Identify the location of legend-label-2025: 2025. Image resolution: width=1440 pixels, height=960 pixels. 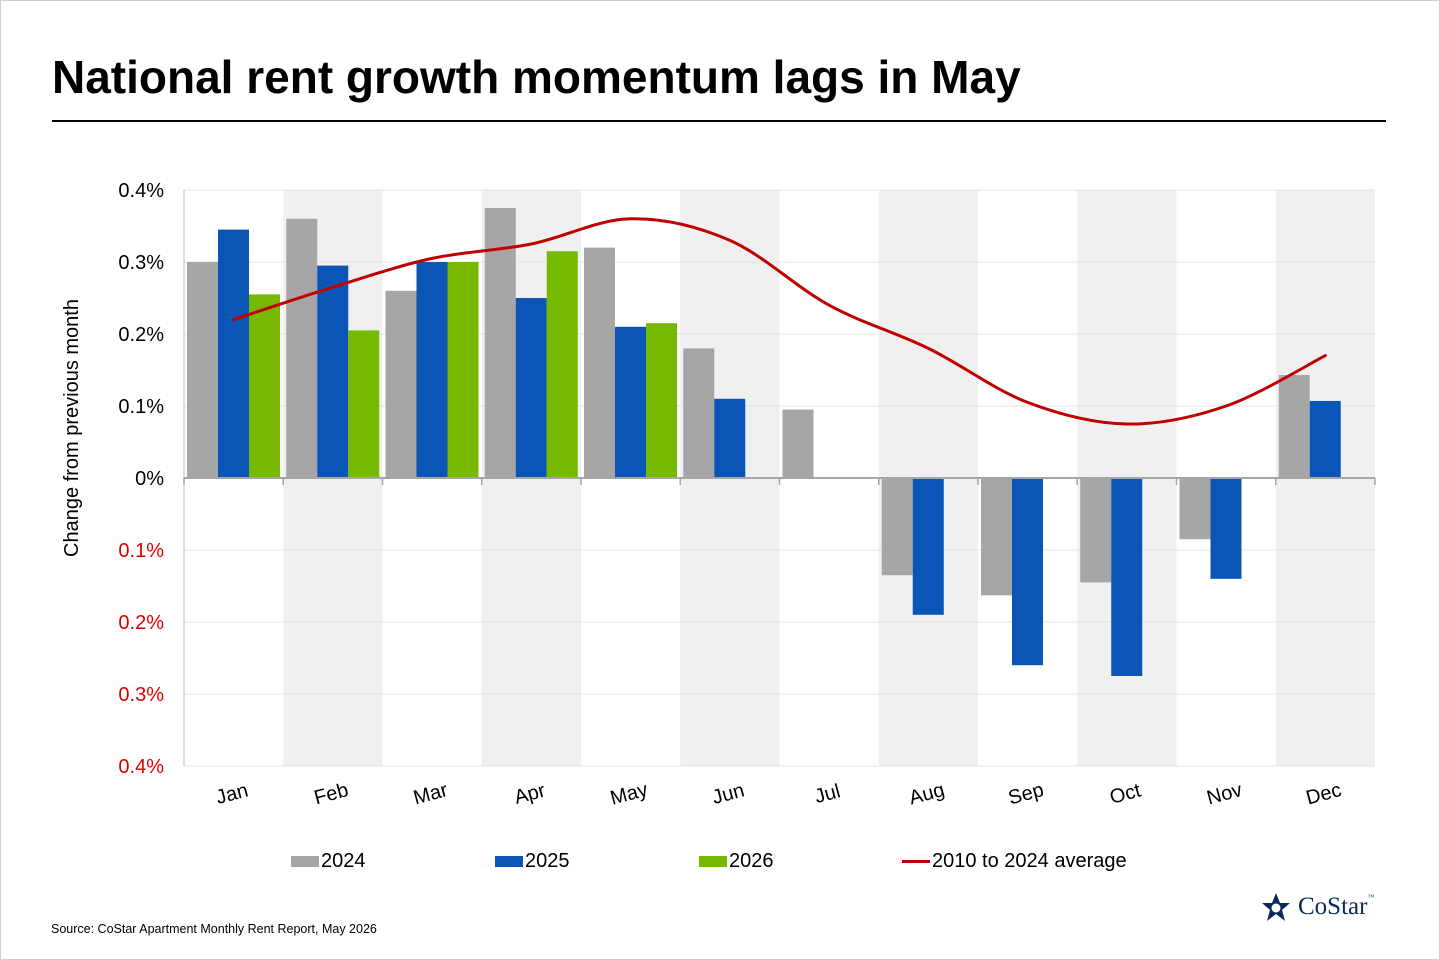
(547, 860).